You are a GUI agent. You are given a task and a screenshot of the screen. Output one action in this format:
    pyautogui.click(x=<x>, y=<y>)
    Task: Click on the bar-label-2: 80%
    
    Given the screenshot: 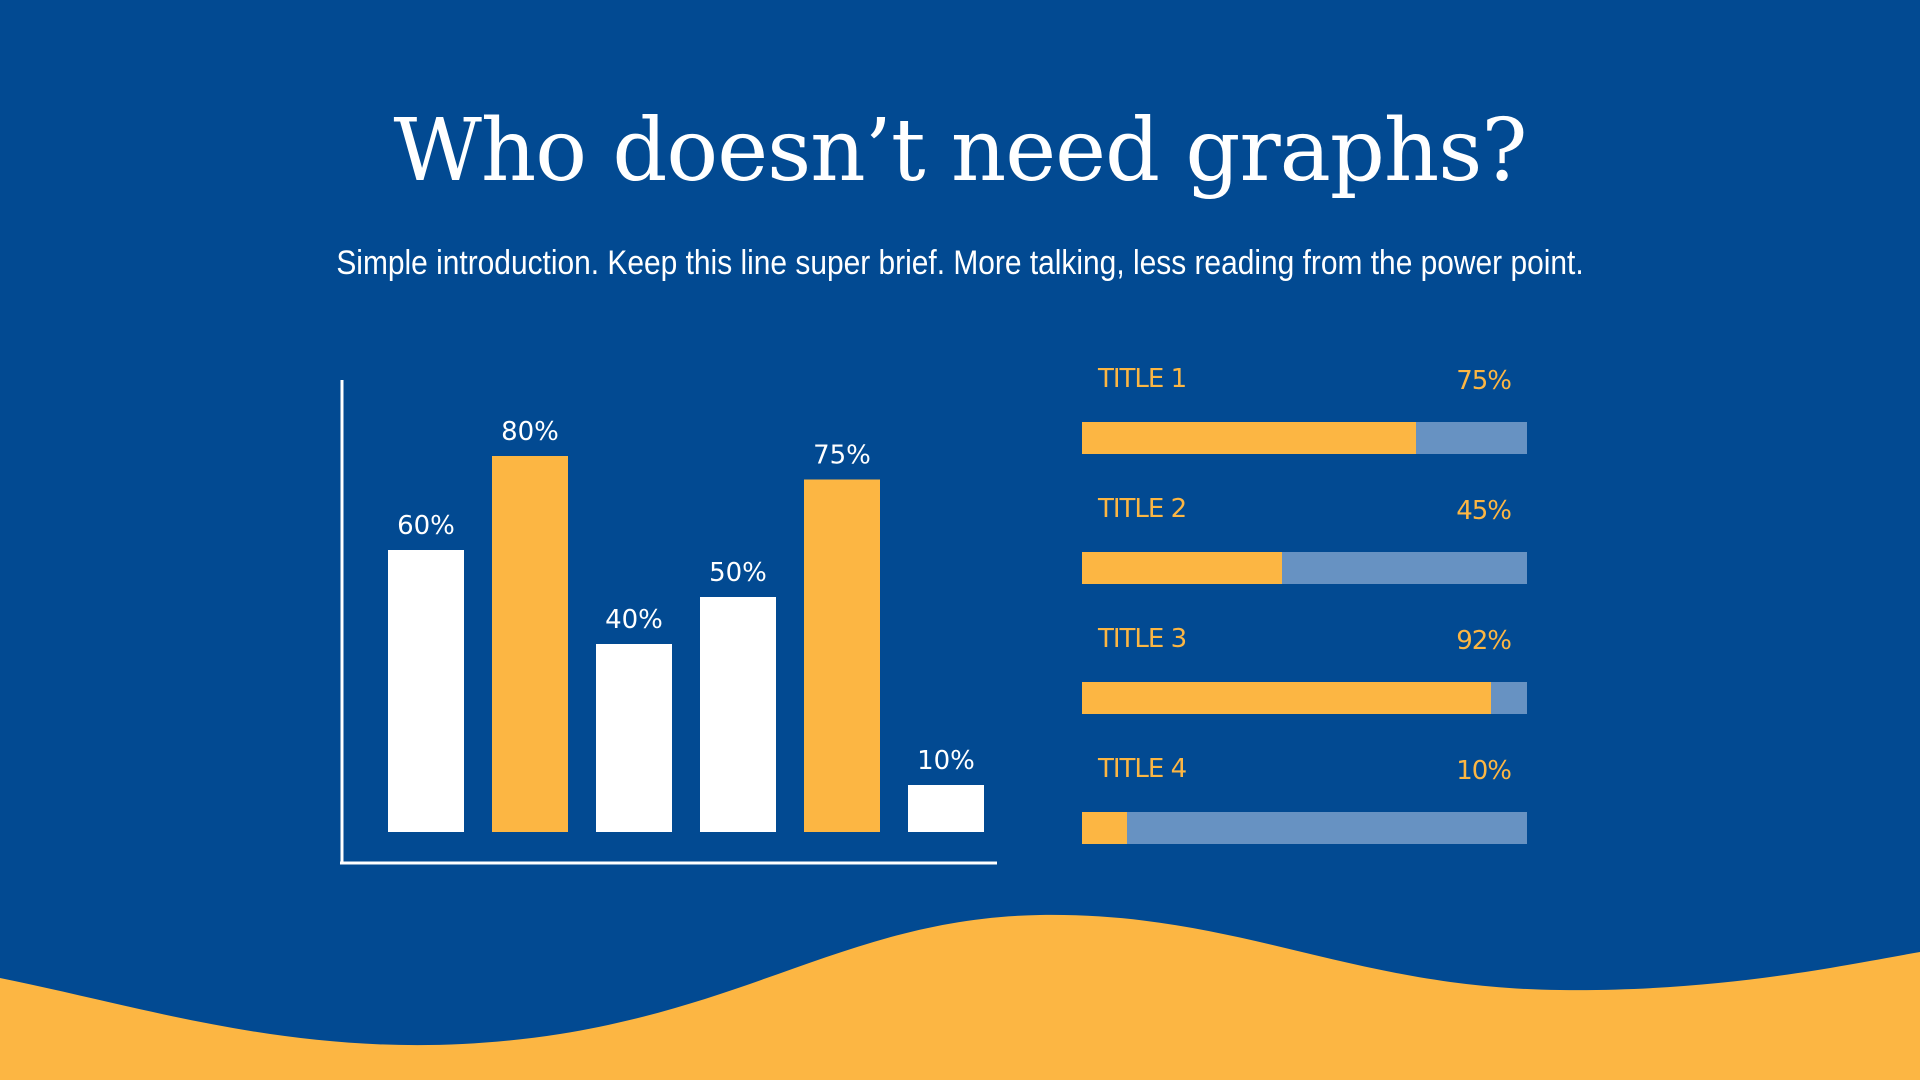 What is the action you would take?
    pyautogui.click(x=530, y=432)
    